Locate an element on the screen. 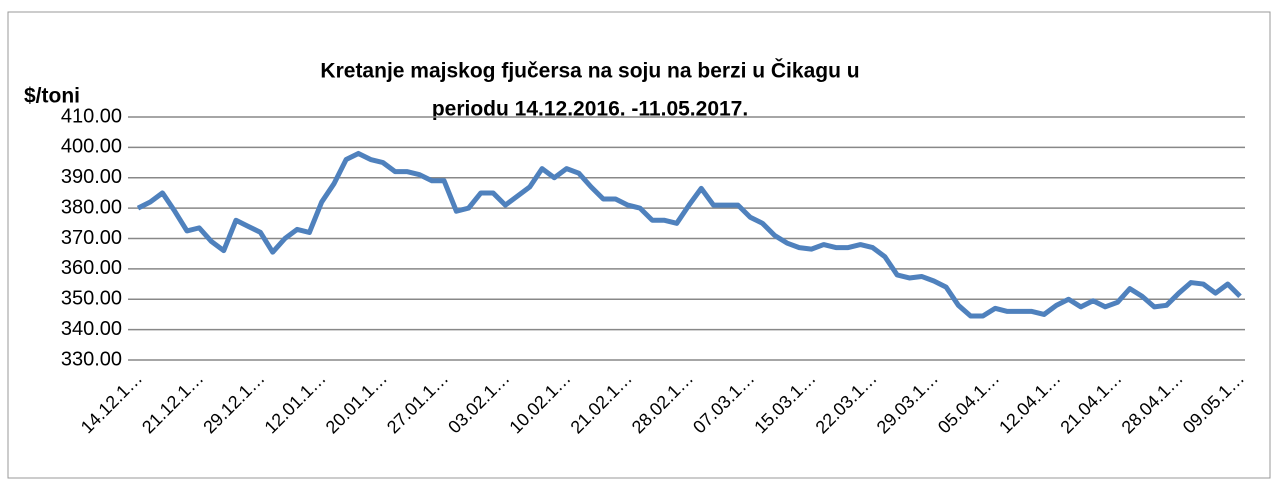  chart-title: periodu 14.12.2016. -11.05.2017. is located at coordinates (590, 109).